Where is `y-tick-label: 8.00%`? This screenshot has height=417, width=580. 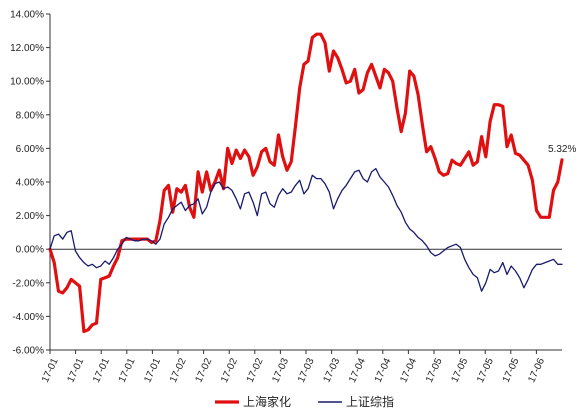
y-tick-label: 8.00% is located at coordinates (30, 115).